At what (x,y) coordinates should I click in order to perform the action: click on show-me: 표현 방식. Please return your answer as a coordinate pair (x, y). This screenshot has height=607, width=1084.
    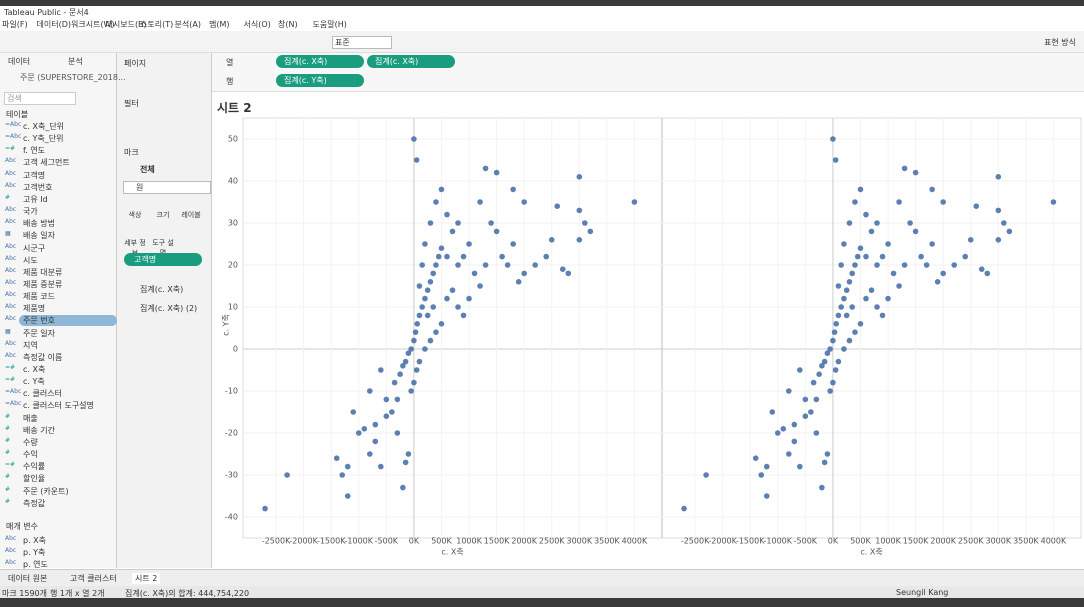
    Looking at the image, I should click on (1060, 42).